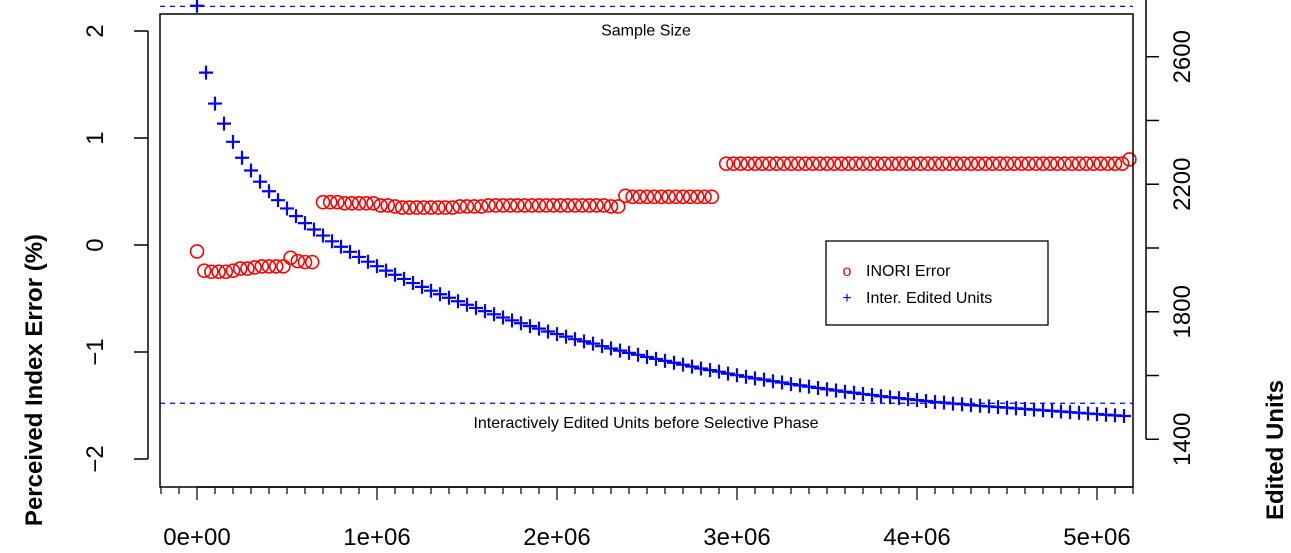  I want to click on y-right-tick-label: 1400, so click(1182, 439).